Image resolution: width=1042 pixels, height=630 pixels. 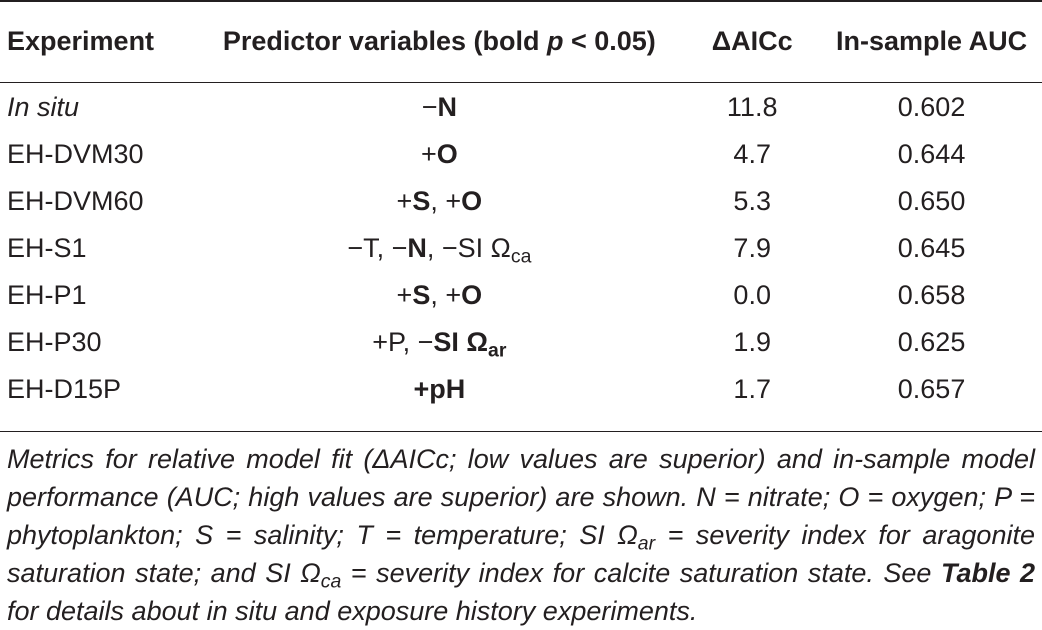 I want to click on cell-experiment: EH-P30, so click(x=54, y=342).